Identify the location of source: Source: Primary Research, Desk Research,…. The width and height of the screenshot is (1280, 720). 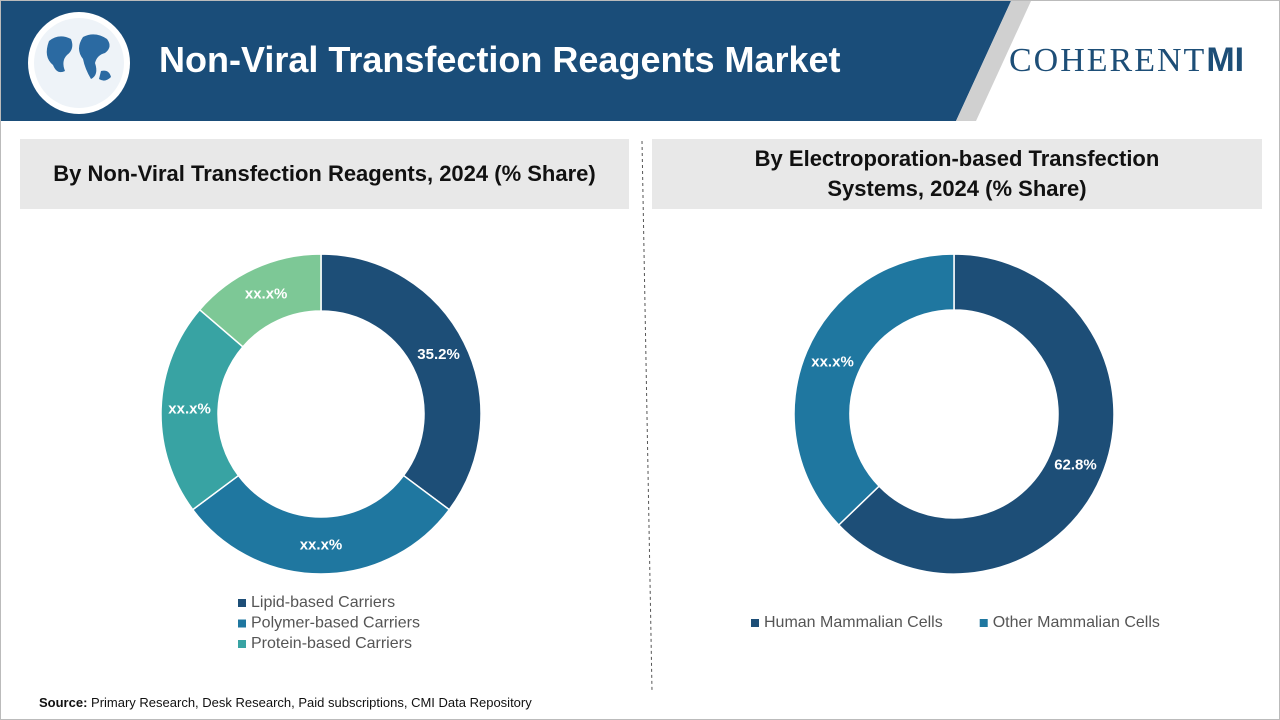
(285, 702).